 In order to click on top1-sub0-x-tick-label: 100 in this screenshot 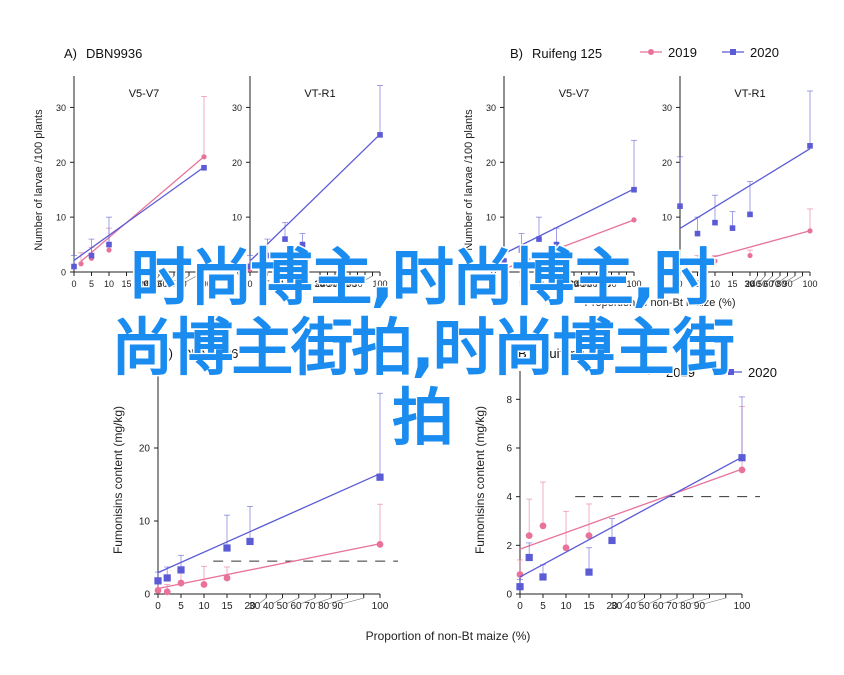, I will do `click(633, 284)`.